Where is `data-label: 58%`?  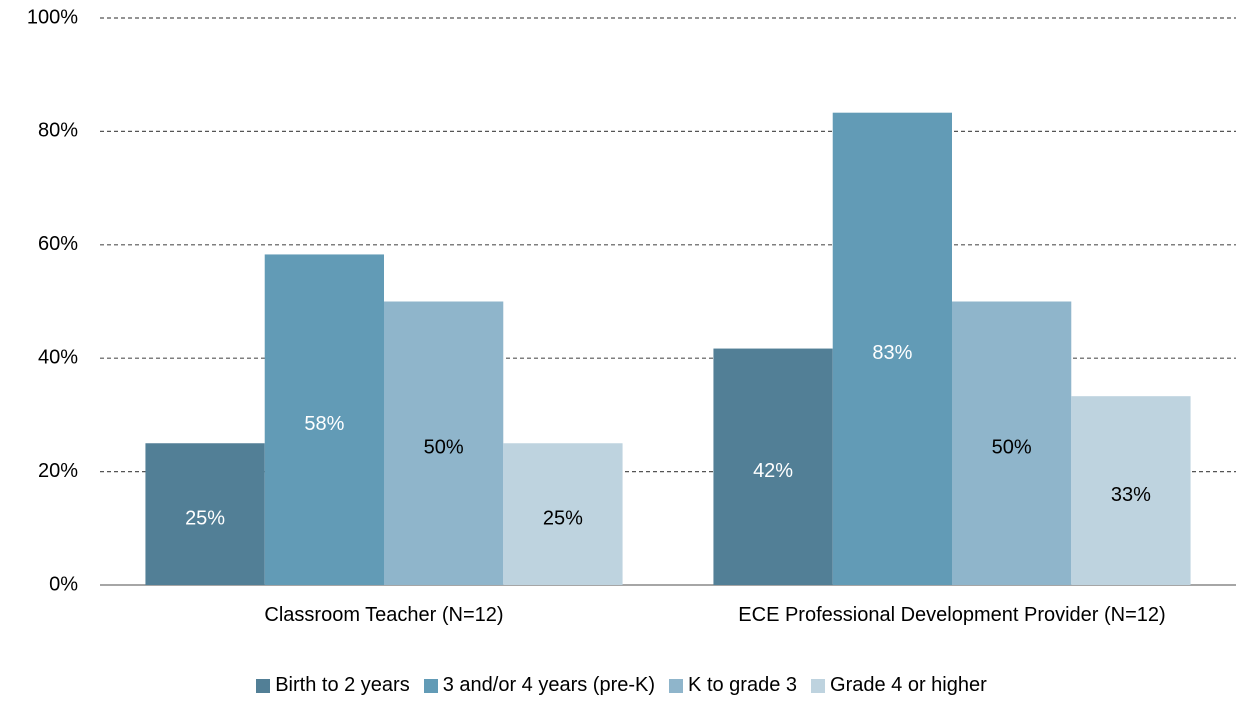
data-label: 58% is located at coordinates (324, 424).